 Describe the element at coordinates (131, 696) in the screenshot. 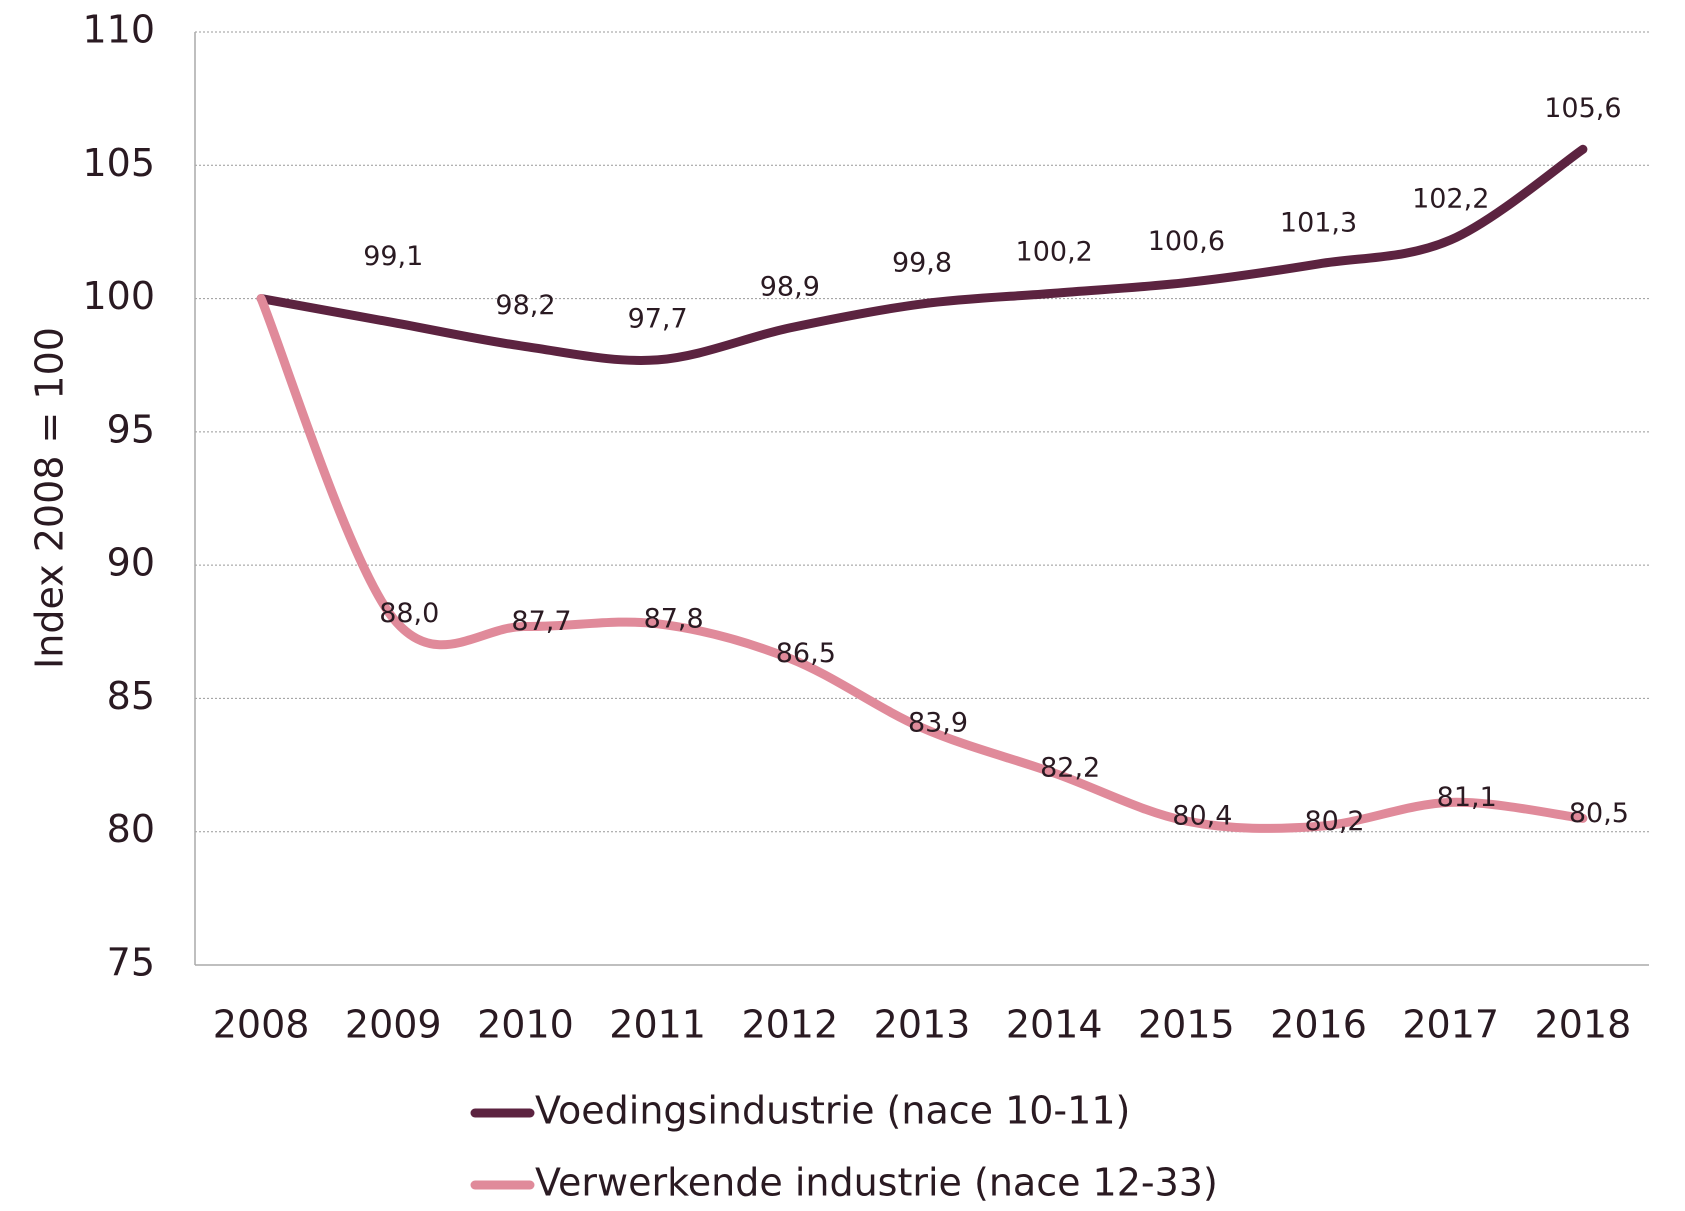

I see `y-tick-label: 85` at that location.